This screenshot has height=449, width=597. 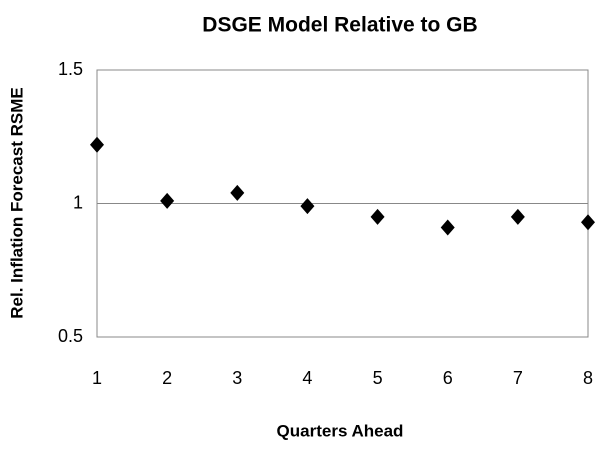 I want to click on x-tick-label: 2, so click(x=167, y=378).